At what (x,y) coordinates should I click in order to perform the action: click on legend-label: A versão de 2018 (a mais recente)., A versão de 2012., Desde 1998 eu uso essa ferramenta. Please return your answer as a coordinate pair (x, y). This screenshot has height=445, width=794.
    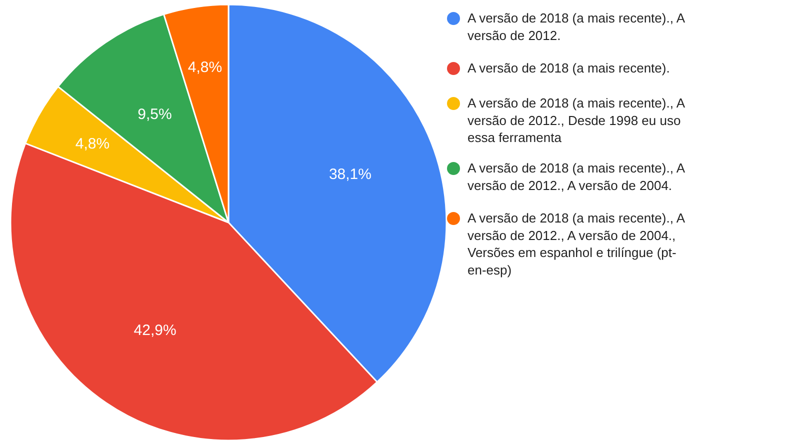
    Looking at the image, I should click on (577, 120).